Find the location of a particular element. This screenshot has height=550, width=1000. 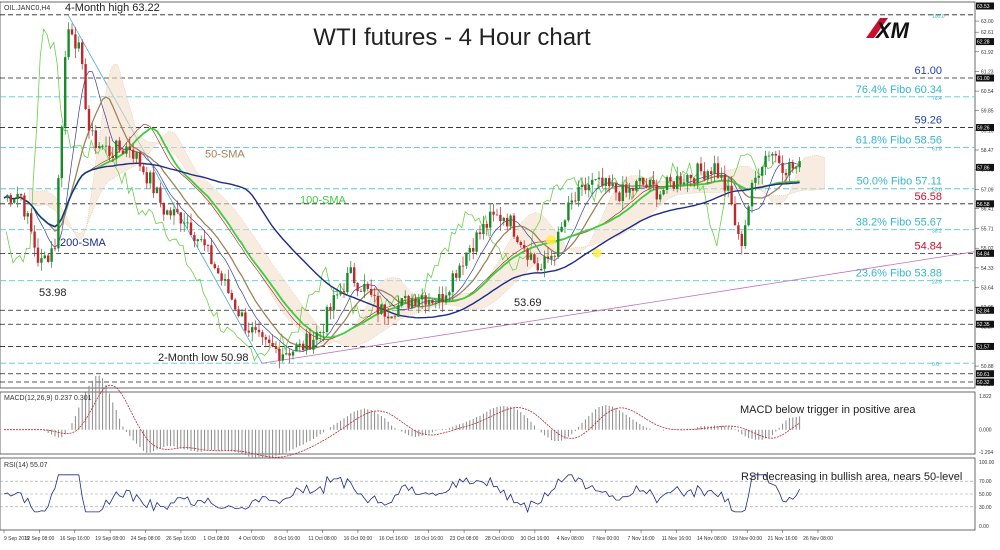

price-tick-label: 58.47 is located at coordinates (987, 151).